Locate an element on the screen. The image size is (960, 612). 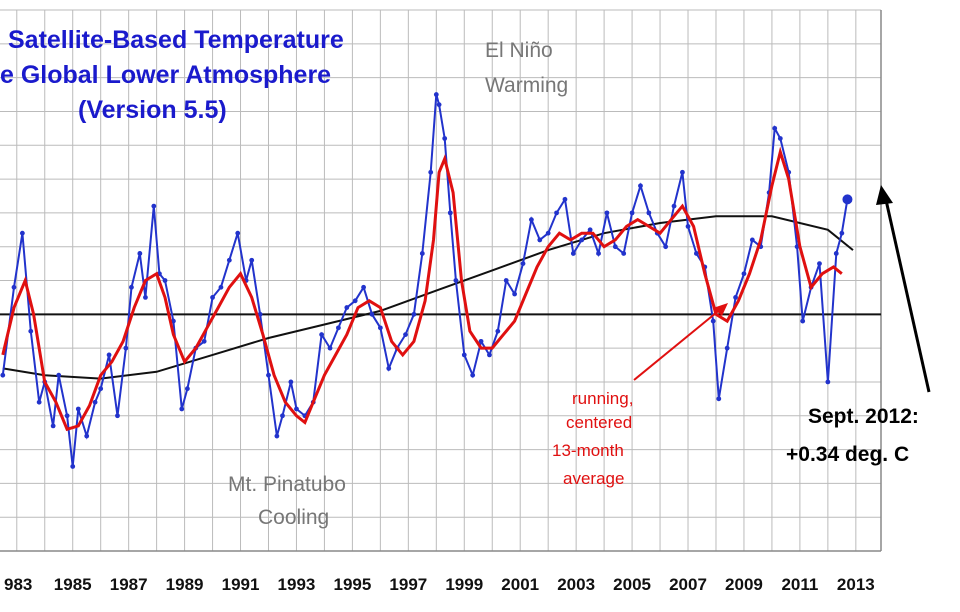
x-tick-label: 2001 is located at coordinates (520, 584).